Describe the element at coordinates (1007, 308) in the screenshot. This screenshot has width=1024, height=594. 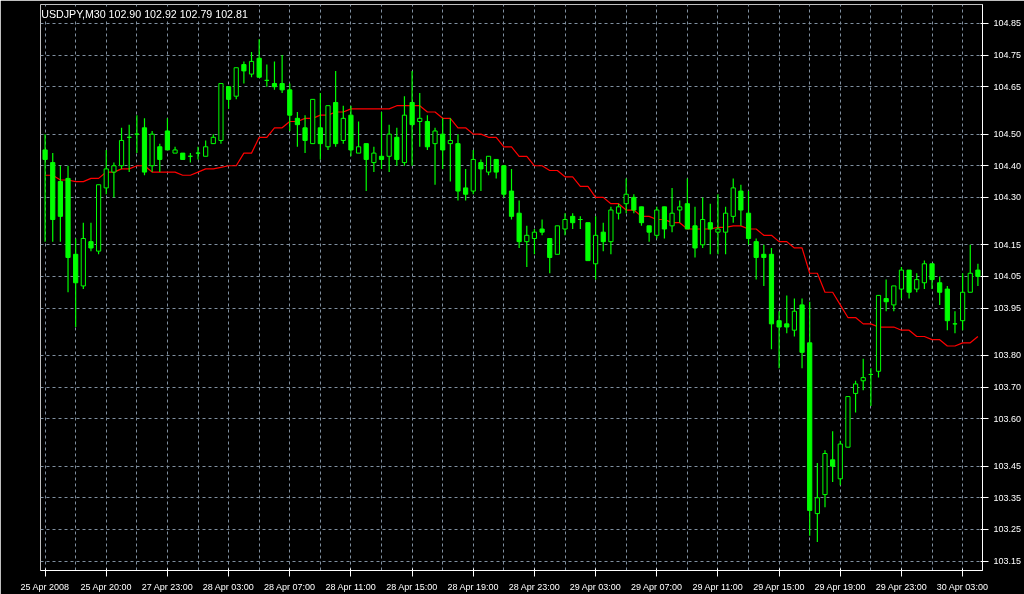
I see `y-tick-label: 103.95` at that location.